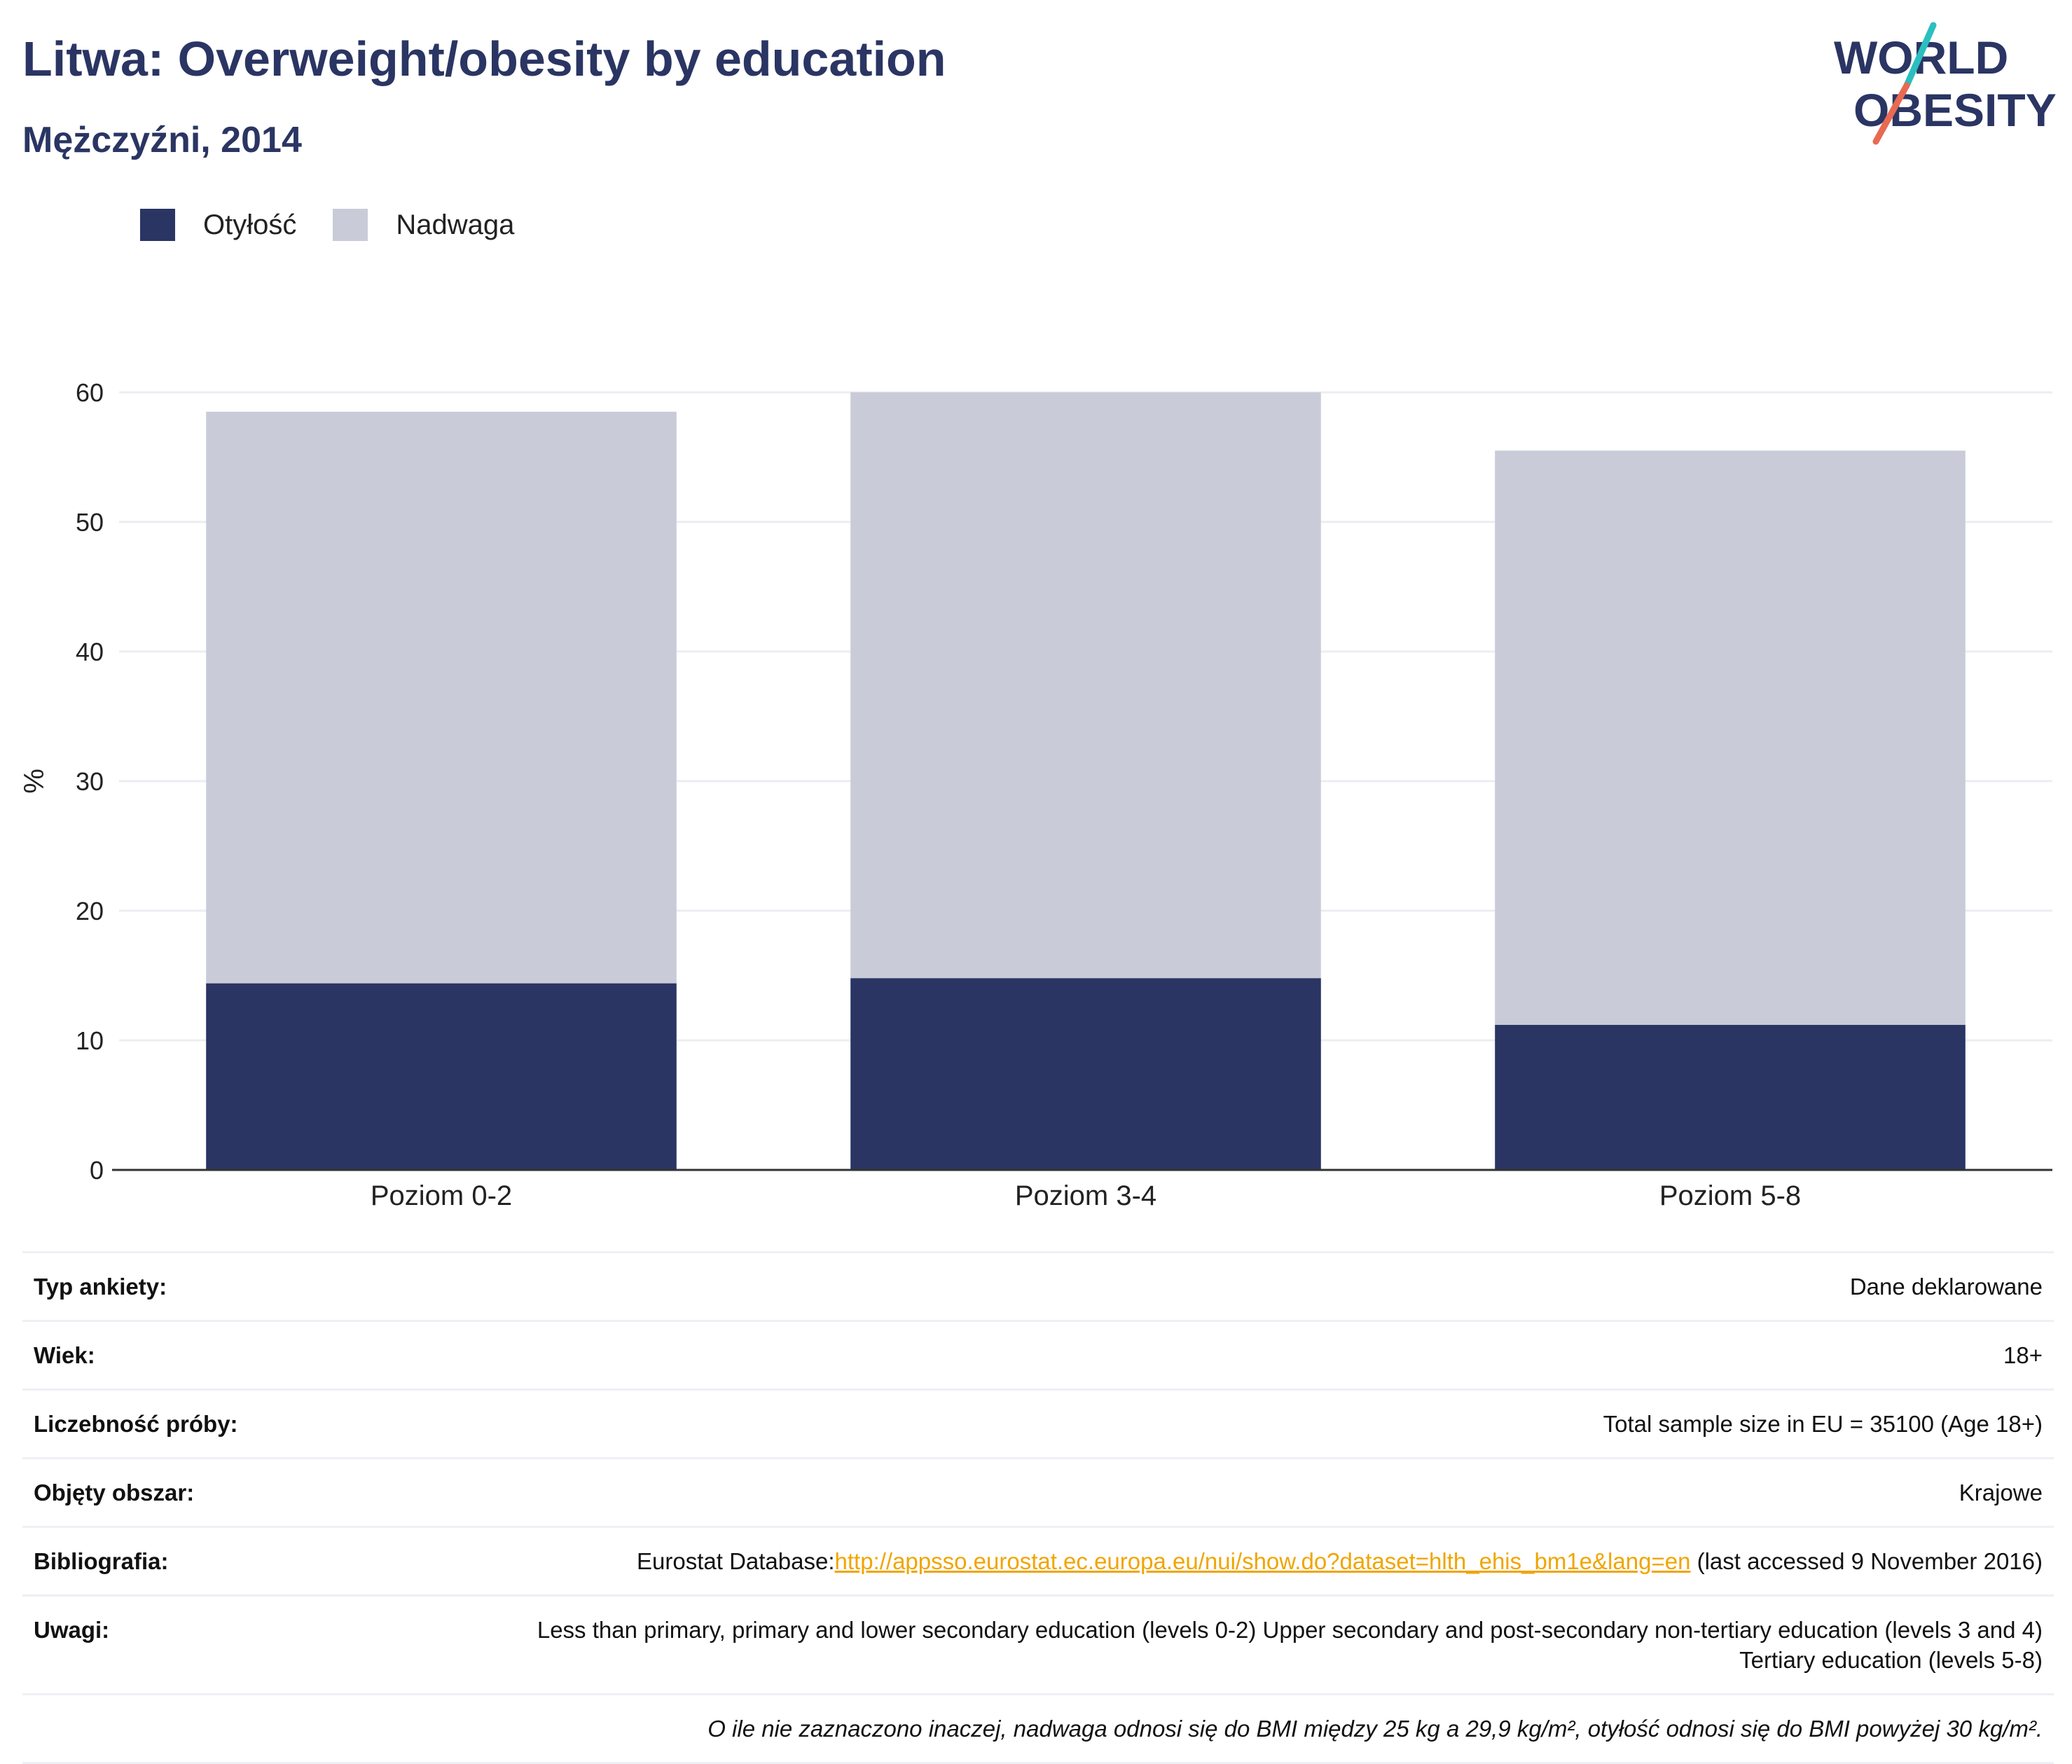  I want to click on meta-key-age: Wiek:, so click(65, 1355).